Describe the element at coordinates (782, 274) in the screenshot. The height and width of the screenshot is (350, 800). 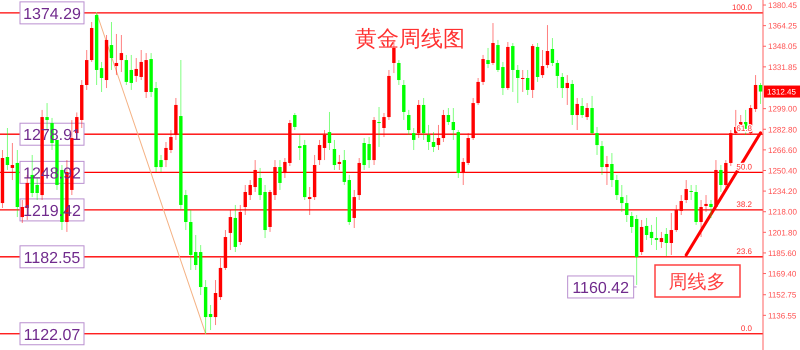
I see `y-tick-label: 1169.40` at that location.